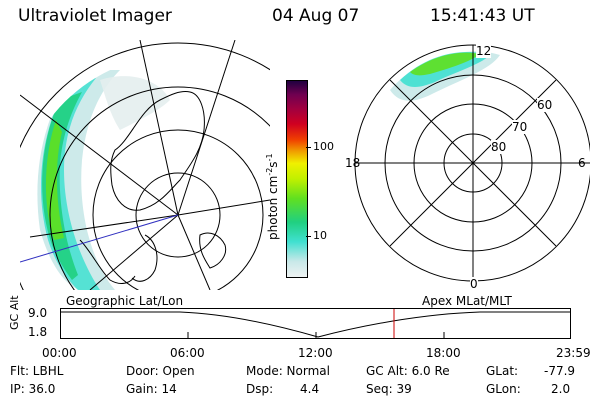  Describe the element at coordinates (151, 389) in the screenshot. I see `status-gain: Gain: 14` at that location.